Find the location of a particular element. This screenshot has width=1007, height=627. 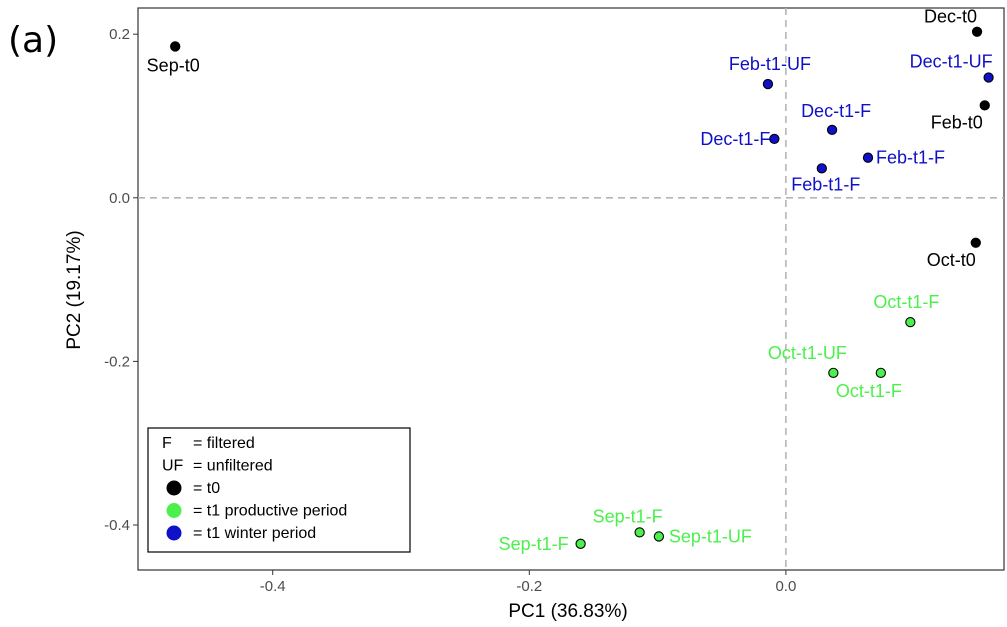

x-tick-label: -0.2 is located at coordinates (529, 586).